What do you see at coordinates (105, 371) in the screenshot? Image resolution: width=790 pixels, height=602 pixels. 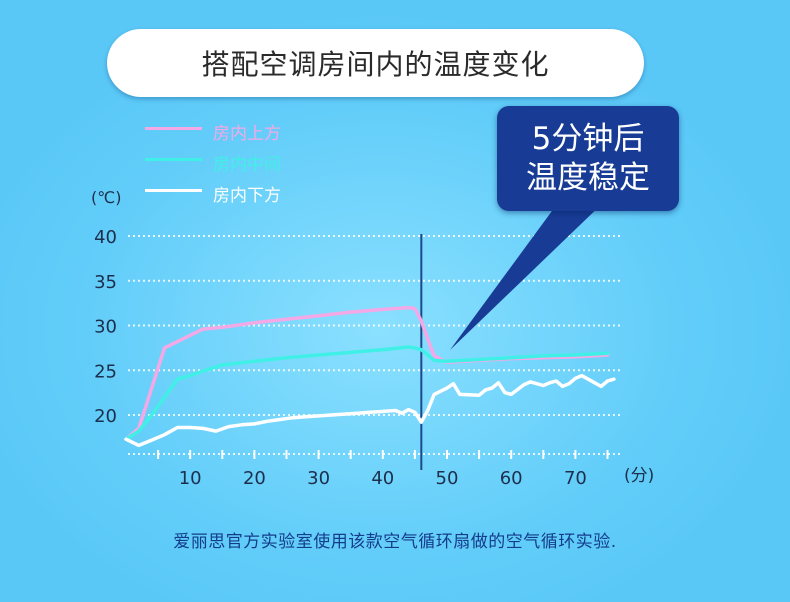 I see `y-tick-label-25: 25` at bounding box center [105, 371].